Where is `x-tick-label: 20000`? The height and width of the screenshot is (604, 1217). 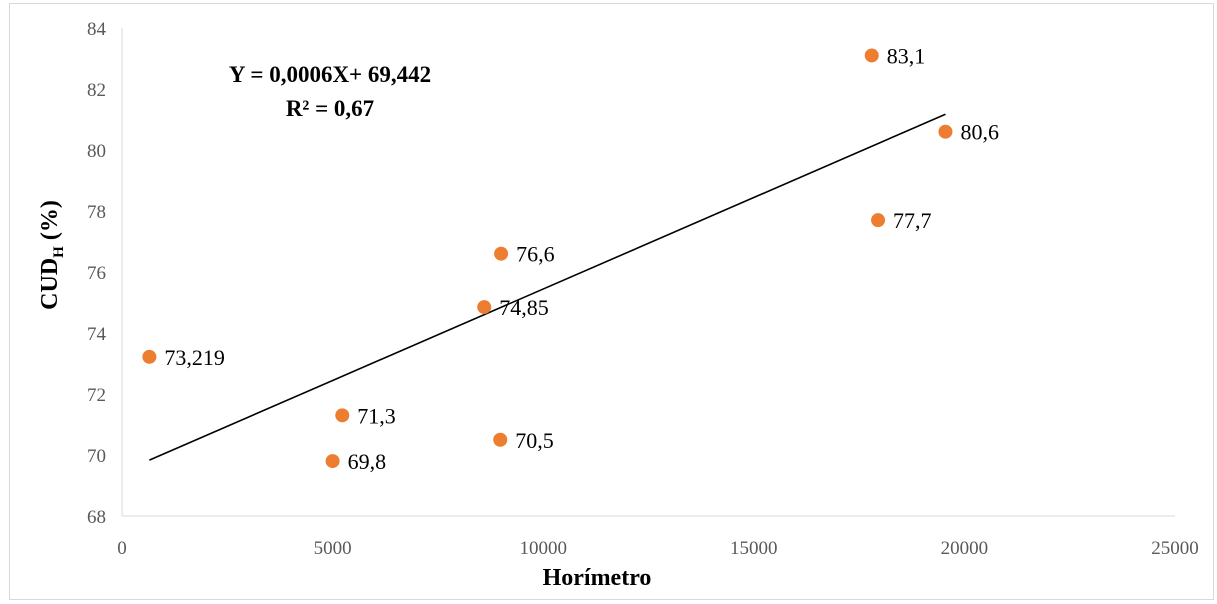
x-tick-label: 20000 is located at coordinates (965, 548).